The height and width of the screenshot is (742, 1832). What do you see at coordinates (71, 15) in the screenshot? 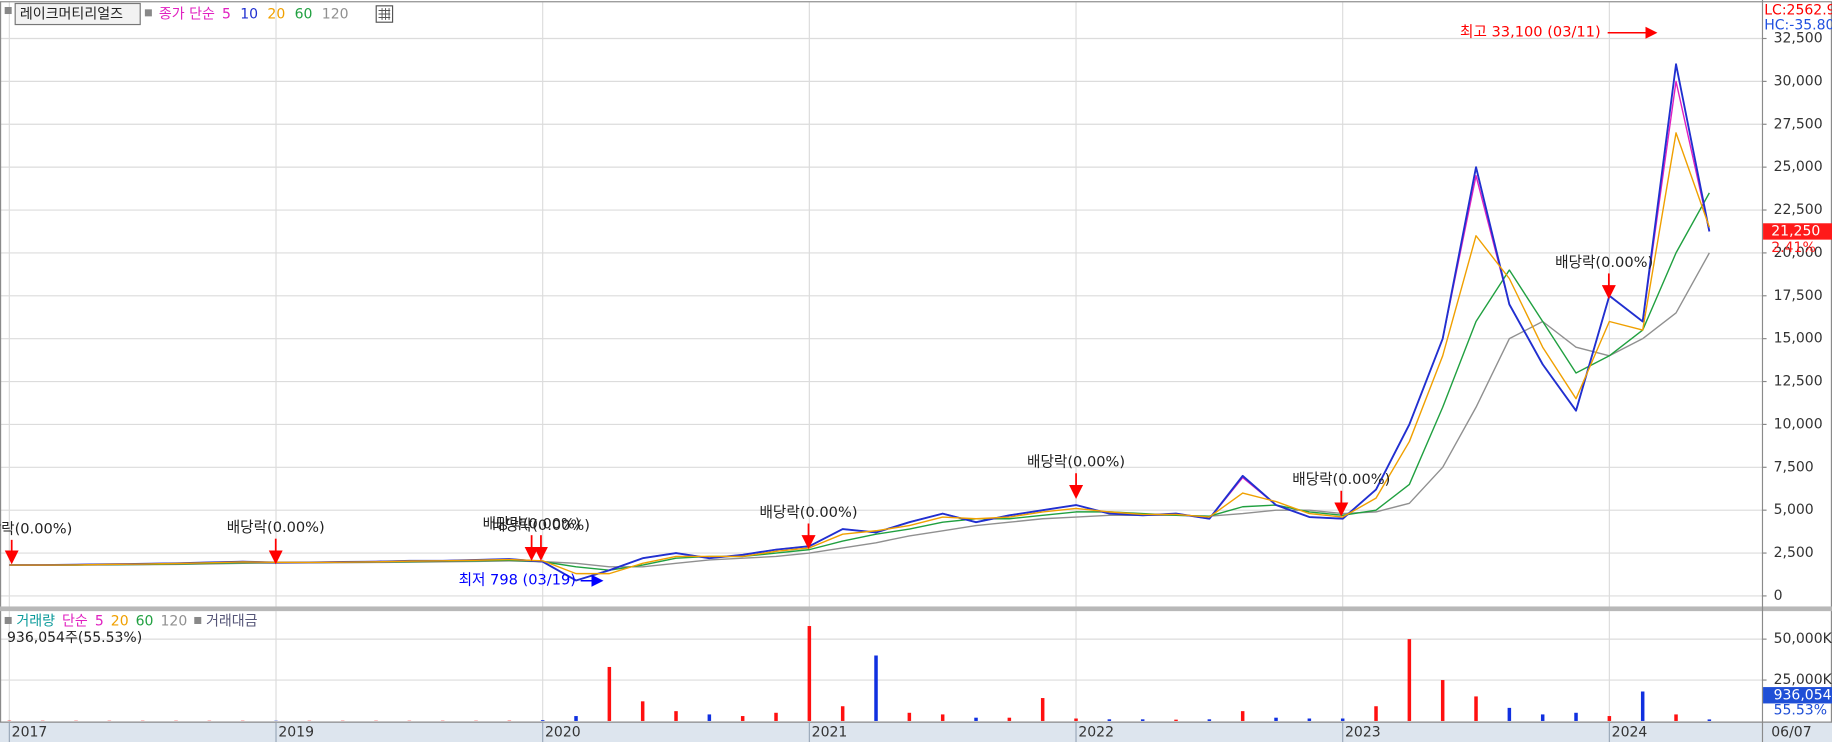
I see `stock-name: 레이크머티리얼즈` at bounding box center [71, 15].